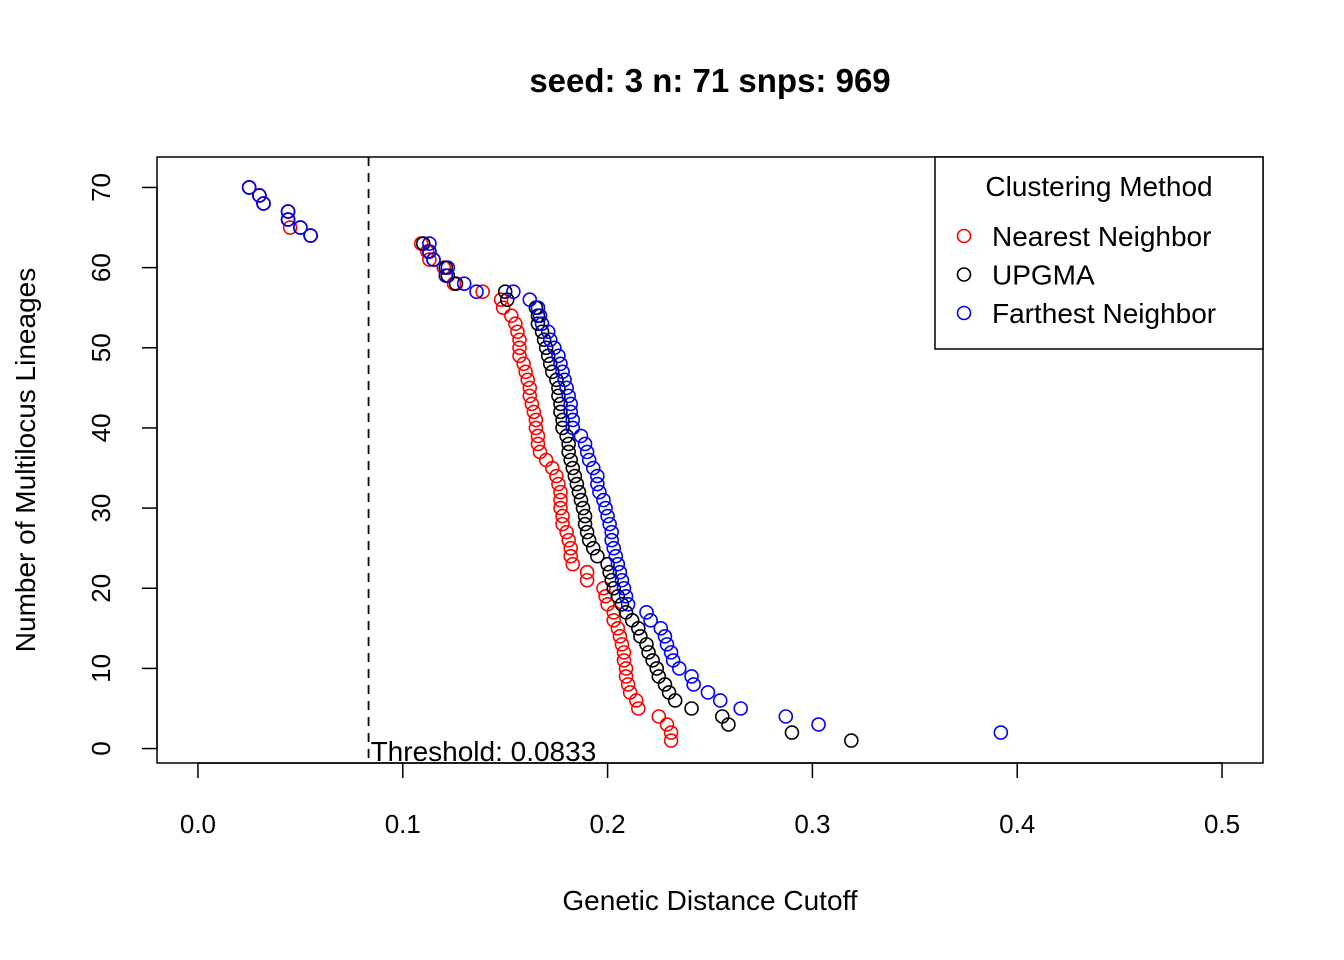 This screenshot has height=960, width=1344. What do you see at coordinates (1099, 253) in the screenshot?
I see `legend-box` at bounding box center [1099, 253].